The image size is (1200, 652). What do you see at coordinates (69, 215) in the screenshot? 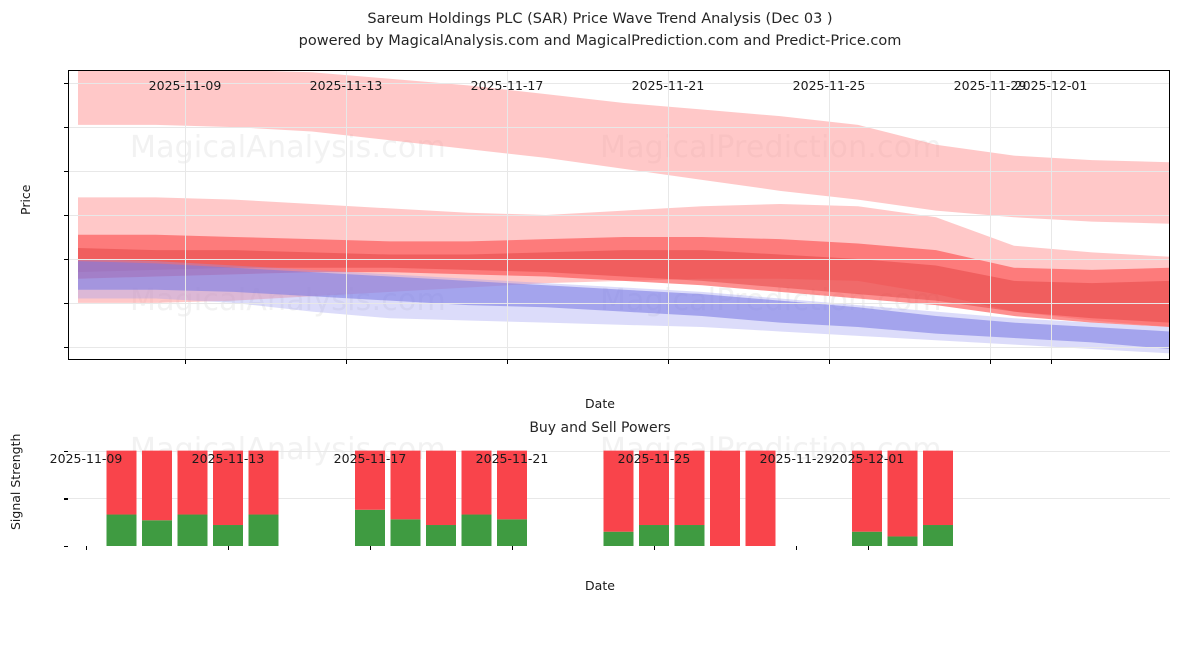
I see `main-axis-spine-left` at bounding box center [69, 215].